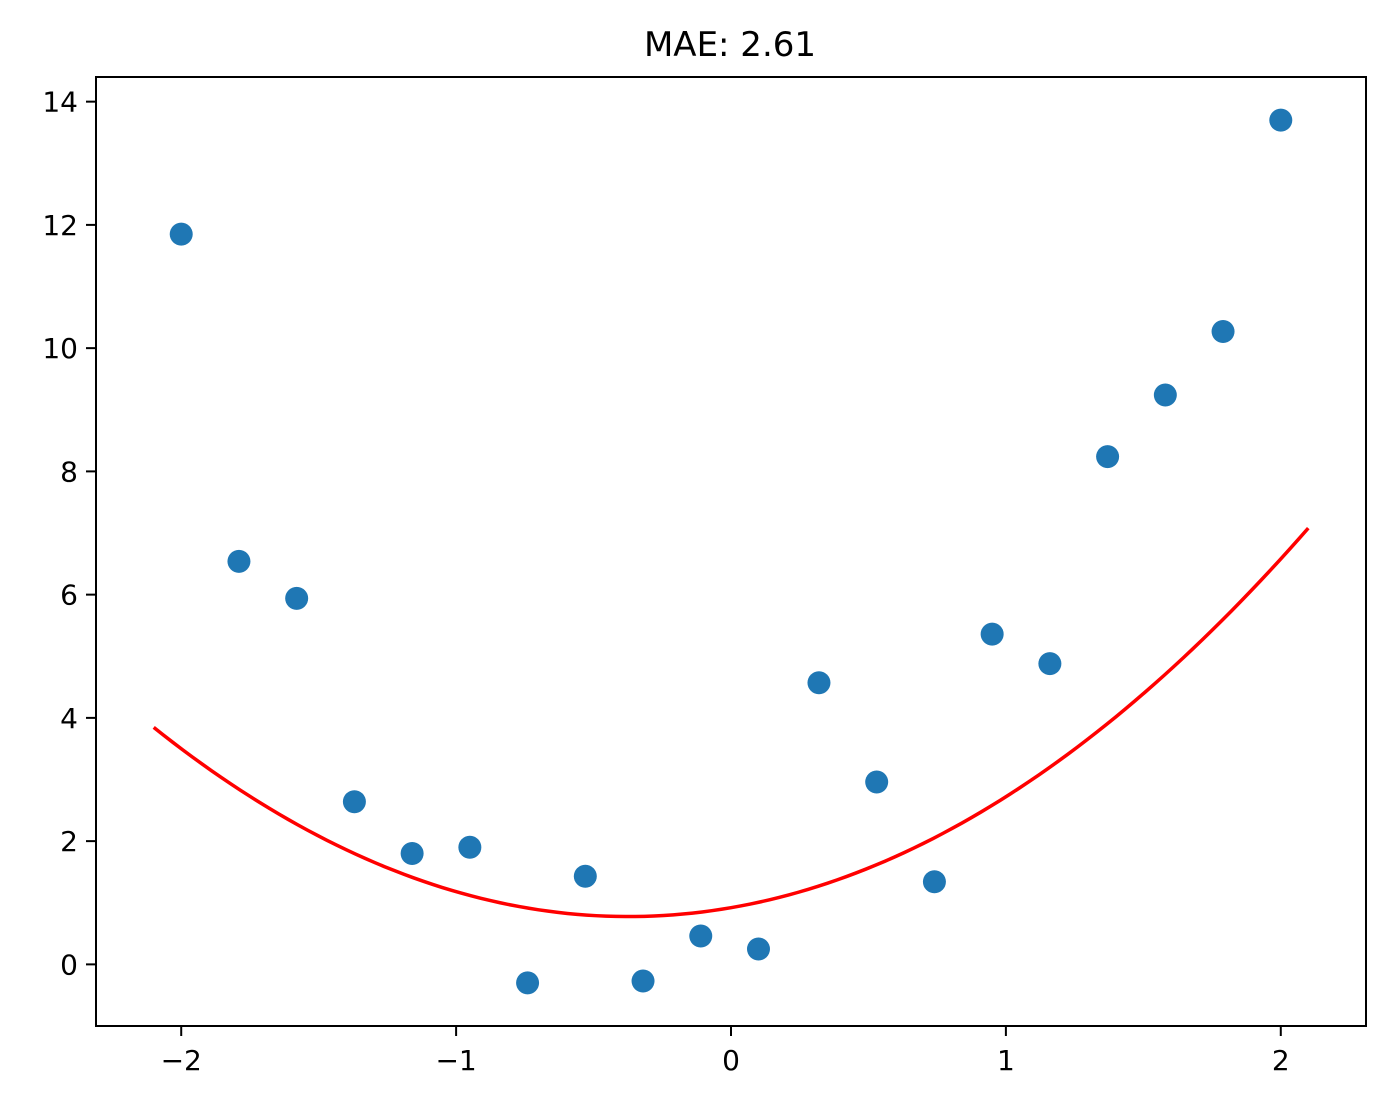 This screenshot has height=1110, width=1390. Describe the element at coordinates (69, 964) in the screenshot. I see `y-tick-label: 0` at that location.